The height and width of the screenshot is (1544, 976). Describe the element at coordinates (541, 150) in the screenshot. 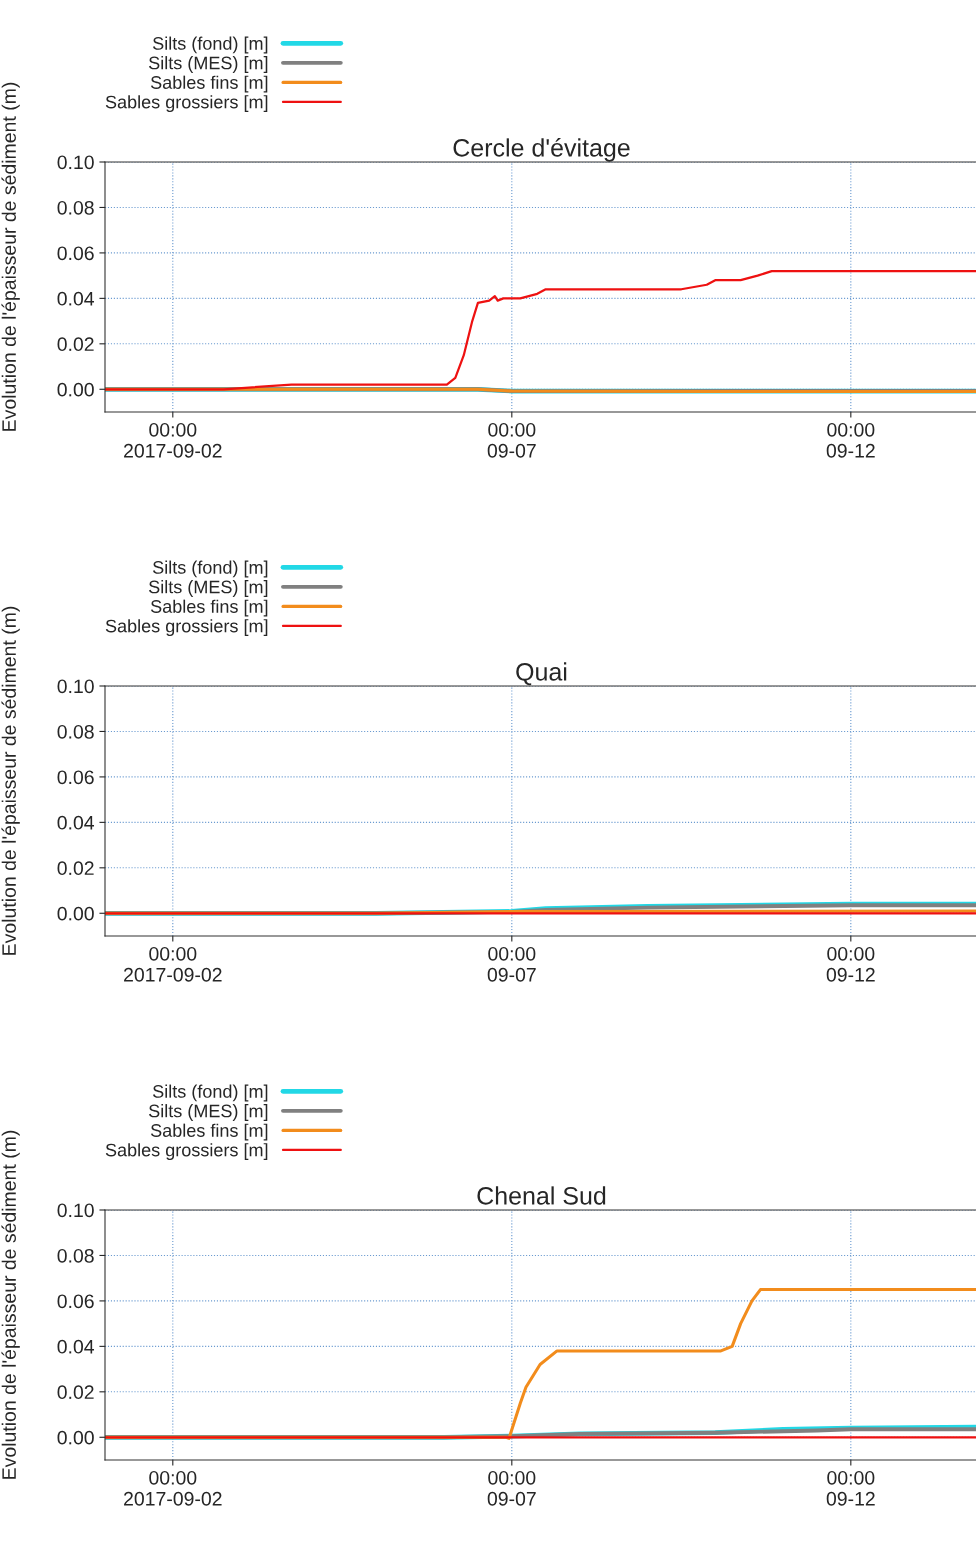

I see `chart-title: Cercle d'évitage` at that location.